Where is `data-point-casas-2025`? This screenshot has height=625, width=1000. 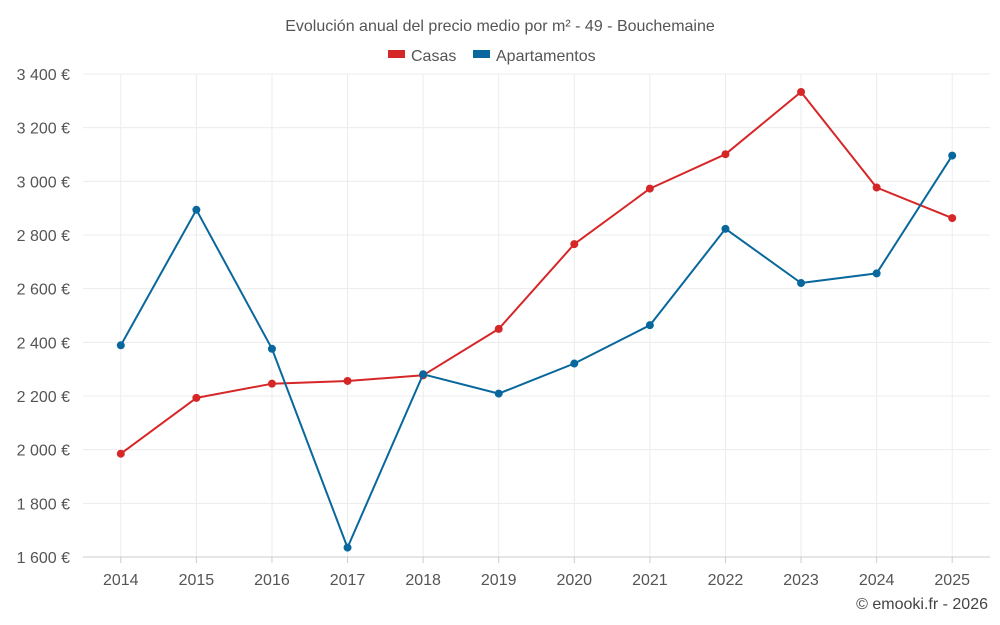 data-point-casas-2025 is located at coordinates (952, 218).